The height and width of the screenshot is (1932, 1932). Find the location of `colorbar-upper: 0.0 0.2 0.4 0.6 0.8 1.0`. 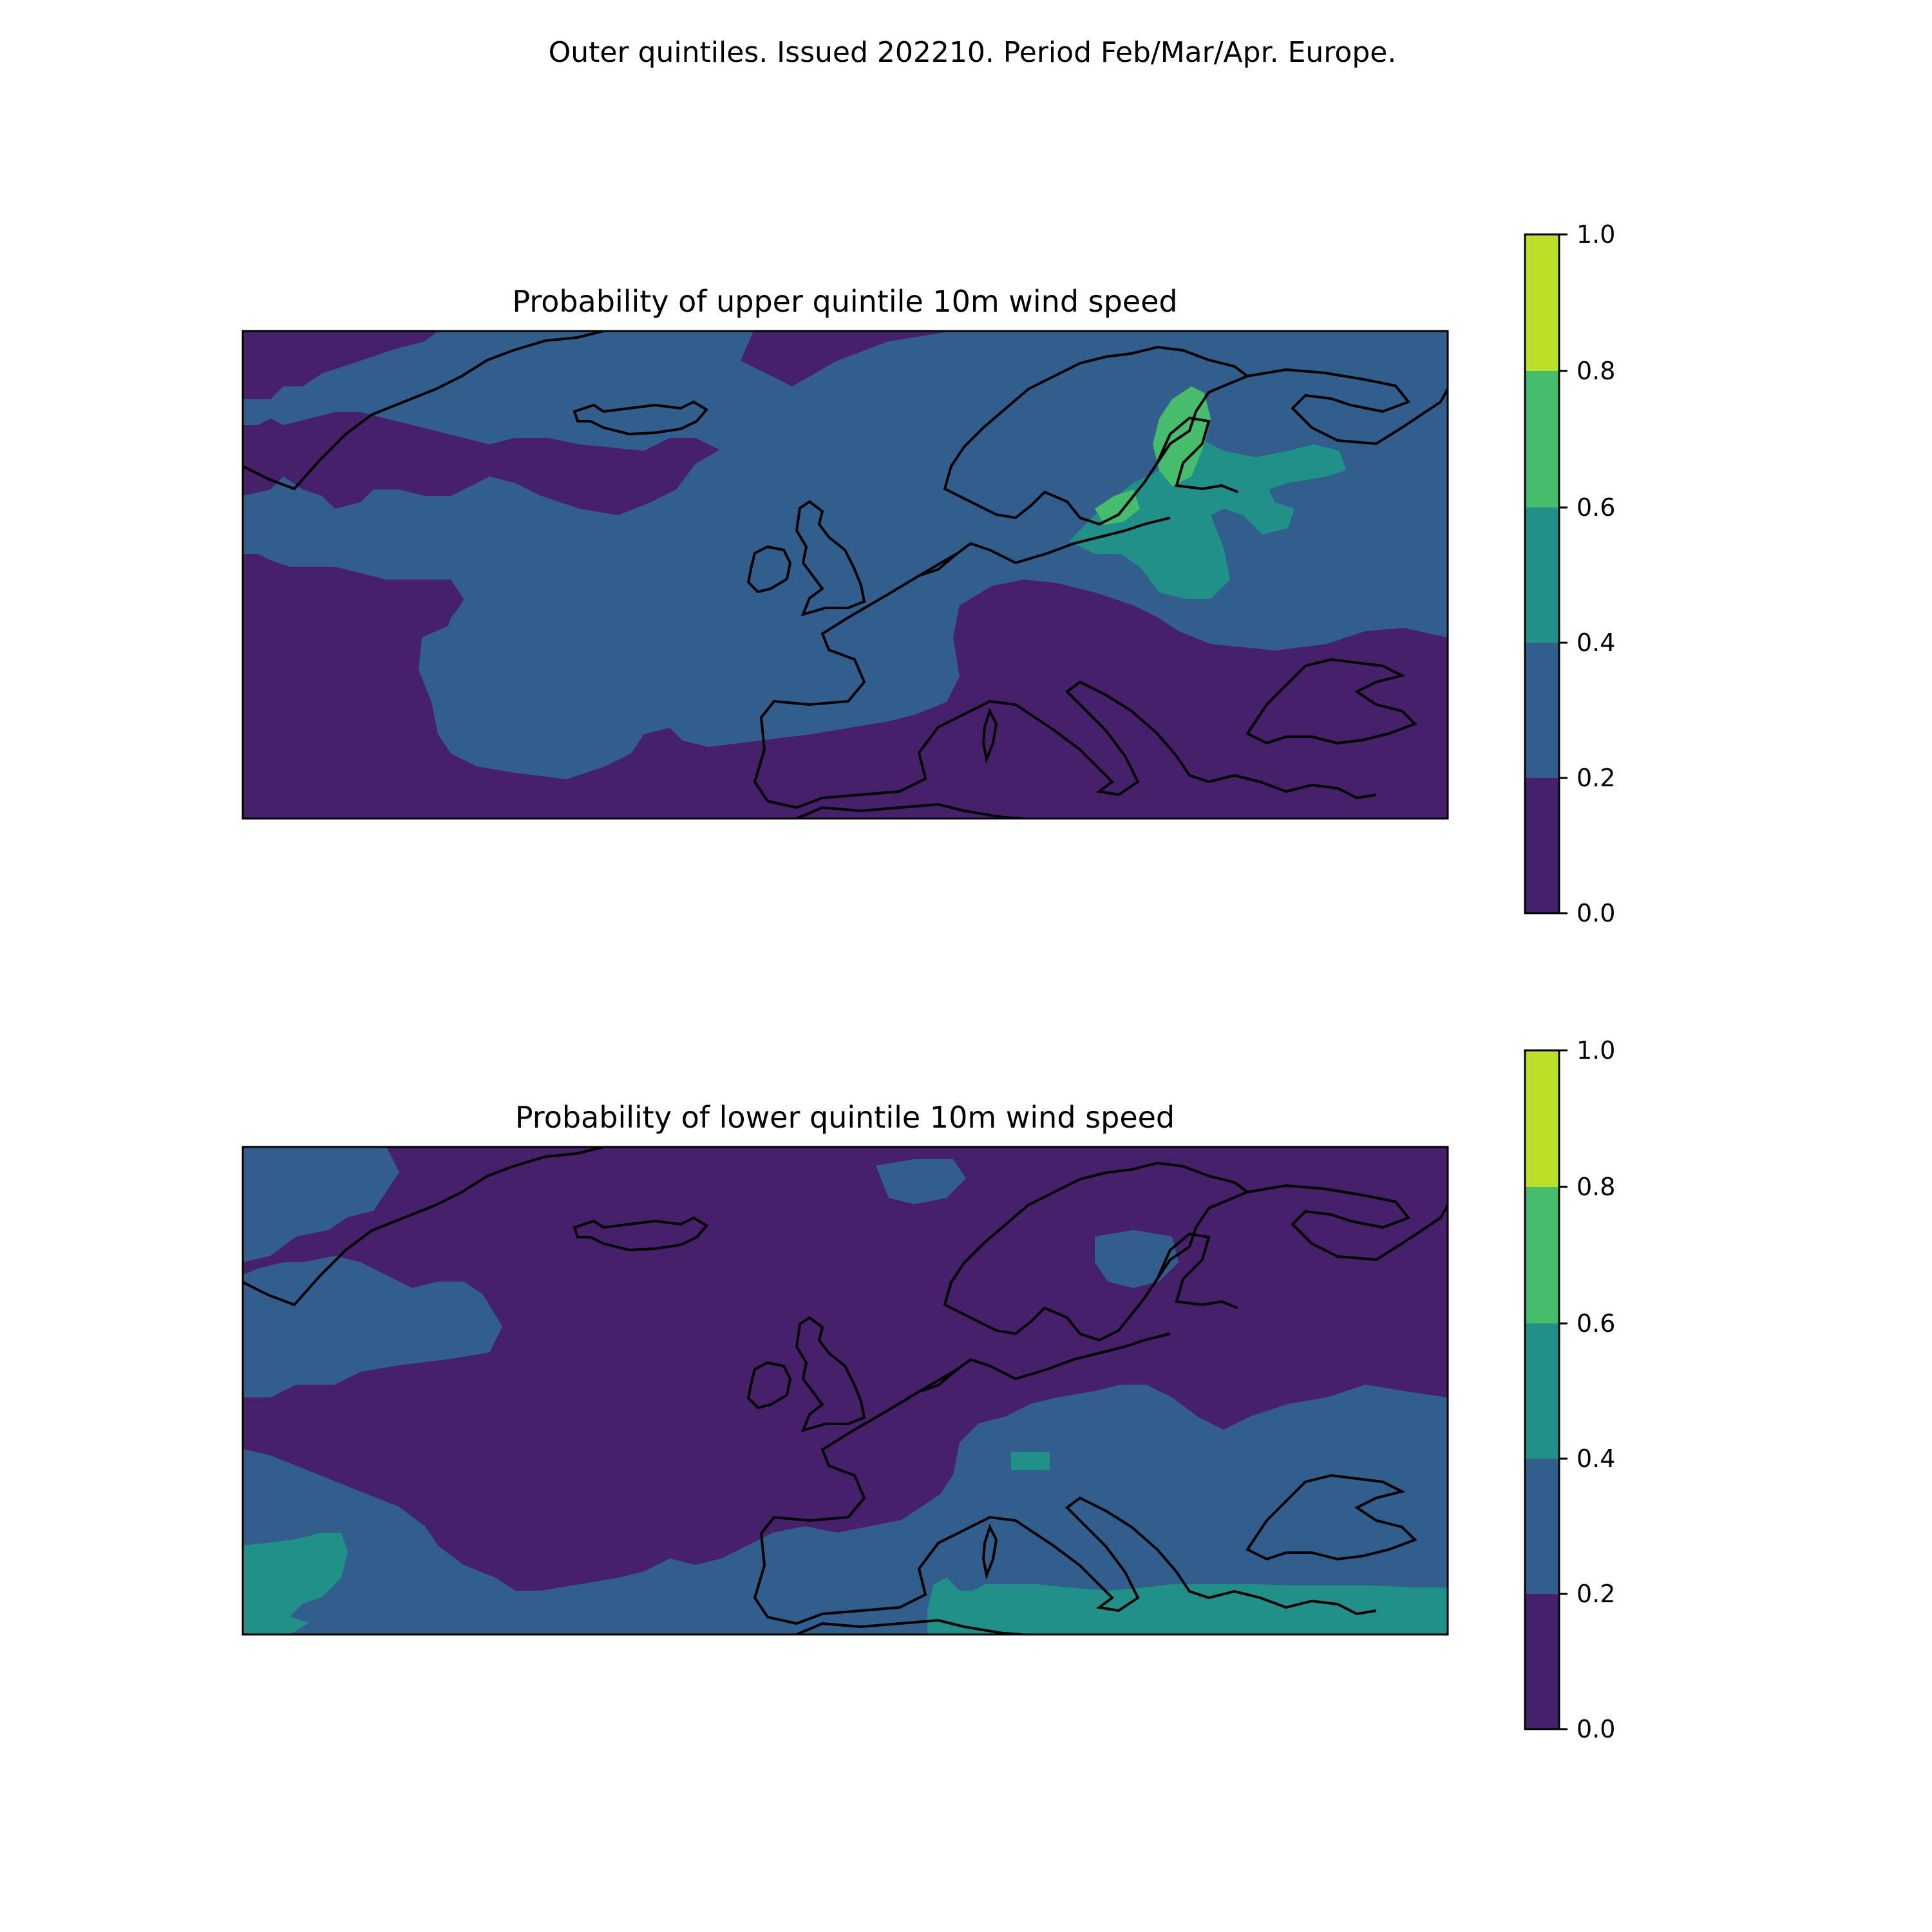

colorbar-upper: 0.0 0.2 0.4 0.6 0.8 1.0 is located at coordinates (1570, 573).